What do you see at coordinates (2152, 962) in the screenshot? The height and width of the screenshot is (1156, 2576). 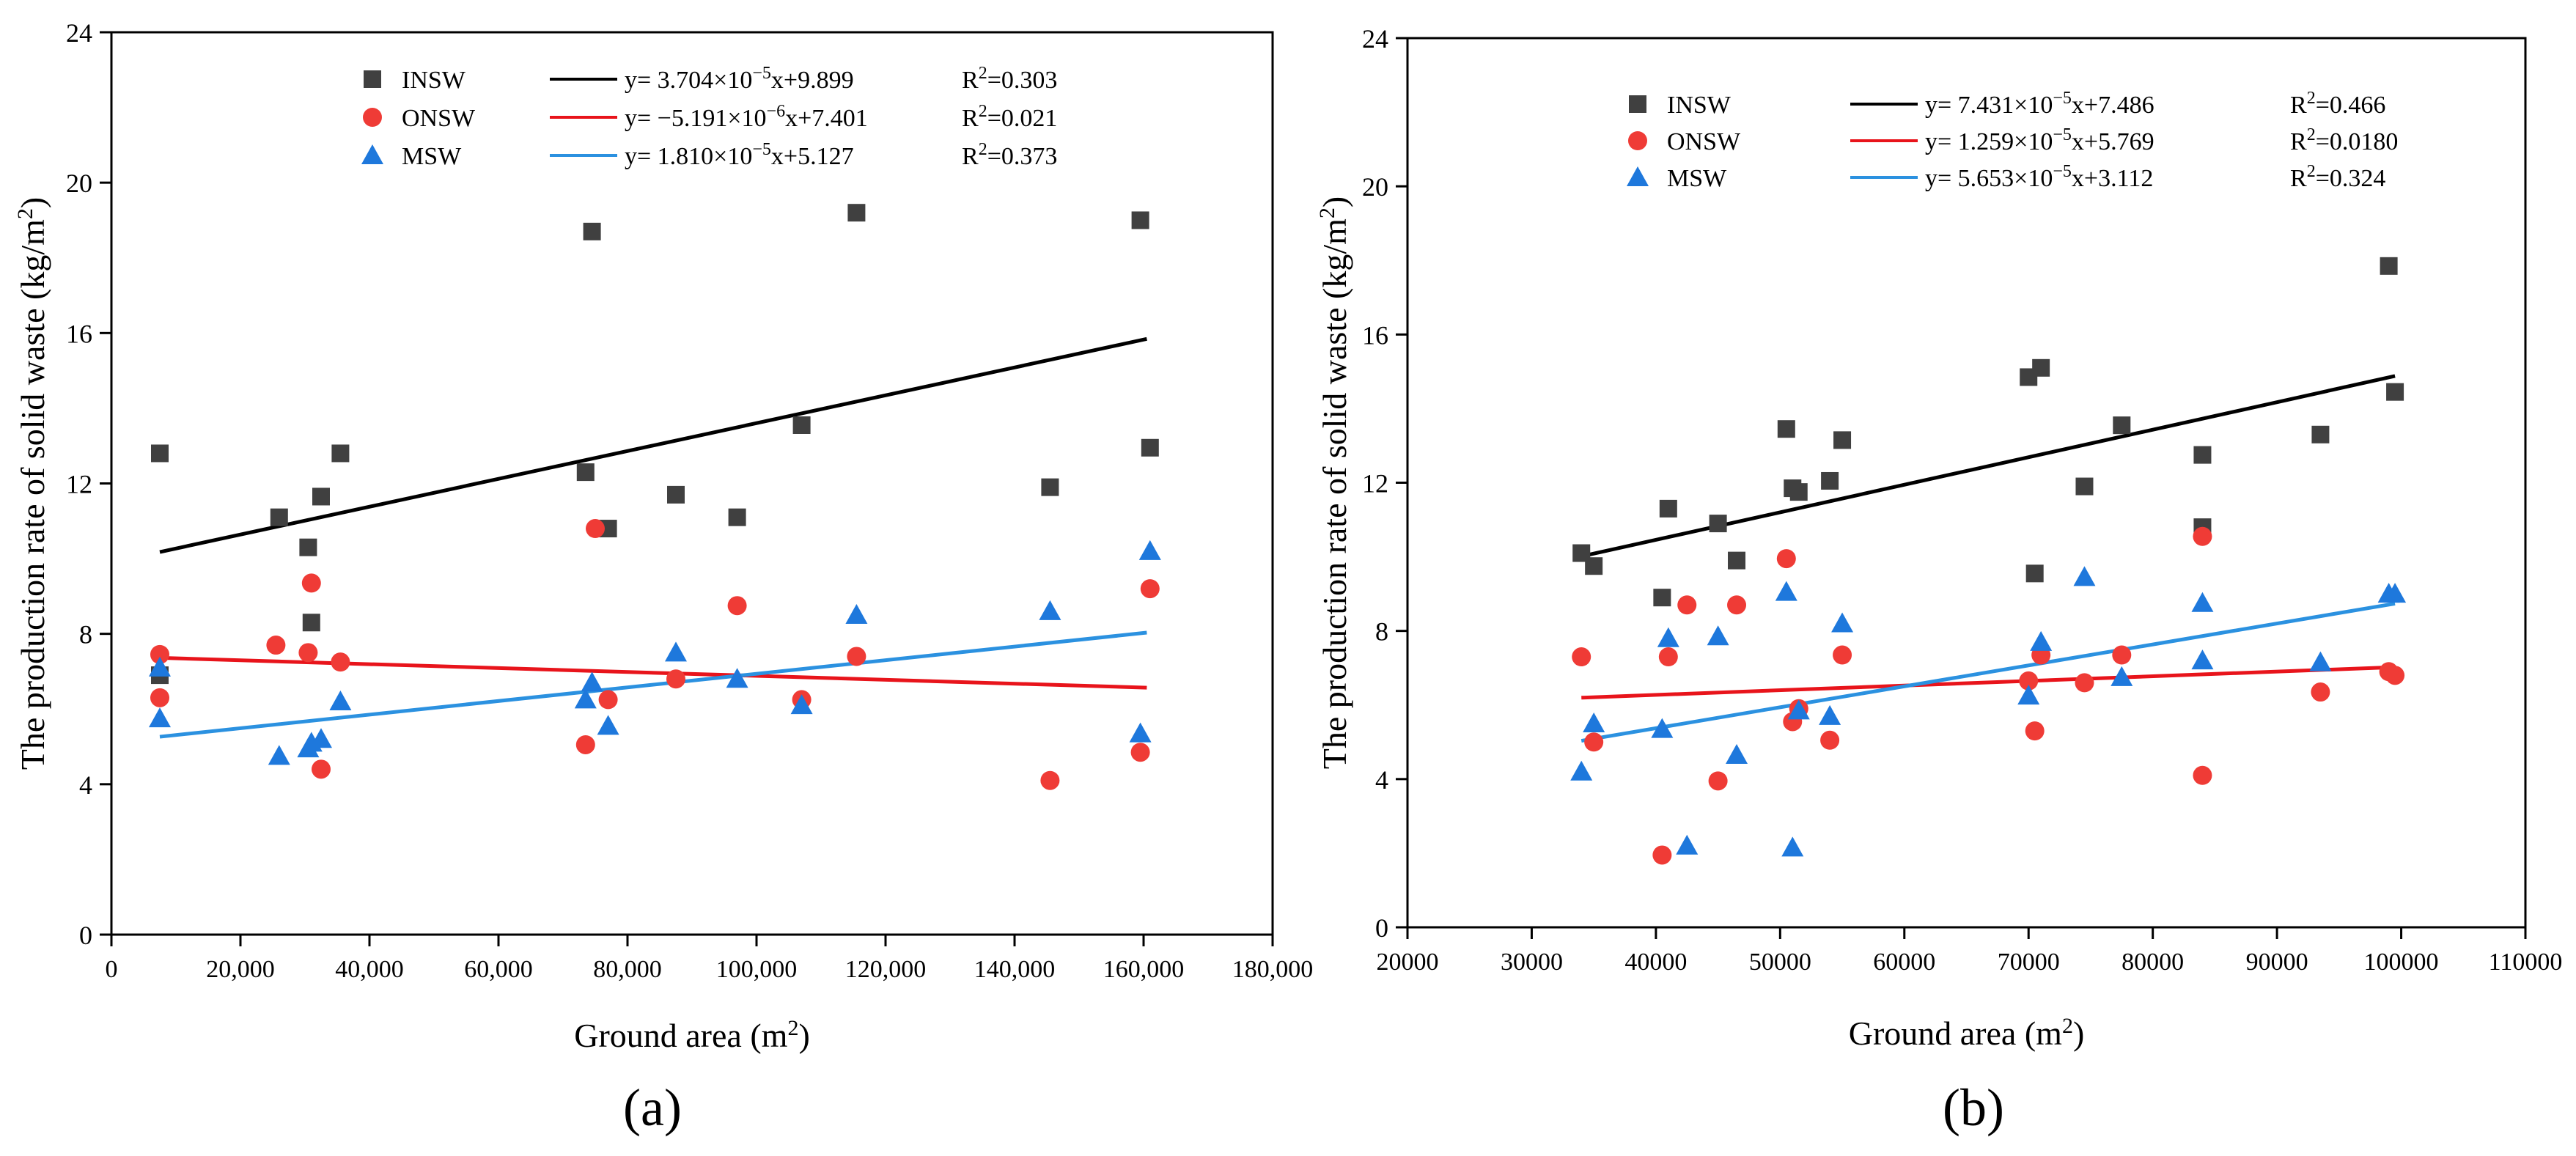 I see `x-tick-label: 80000` at bounding box center [2152, 962].